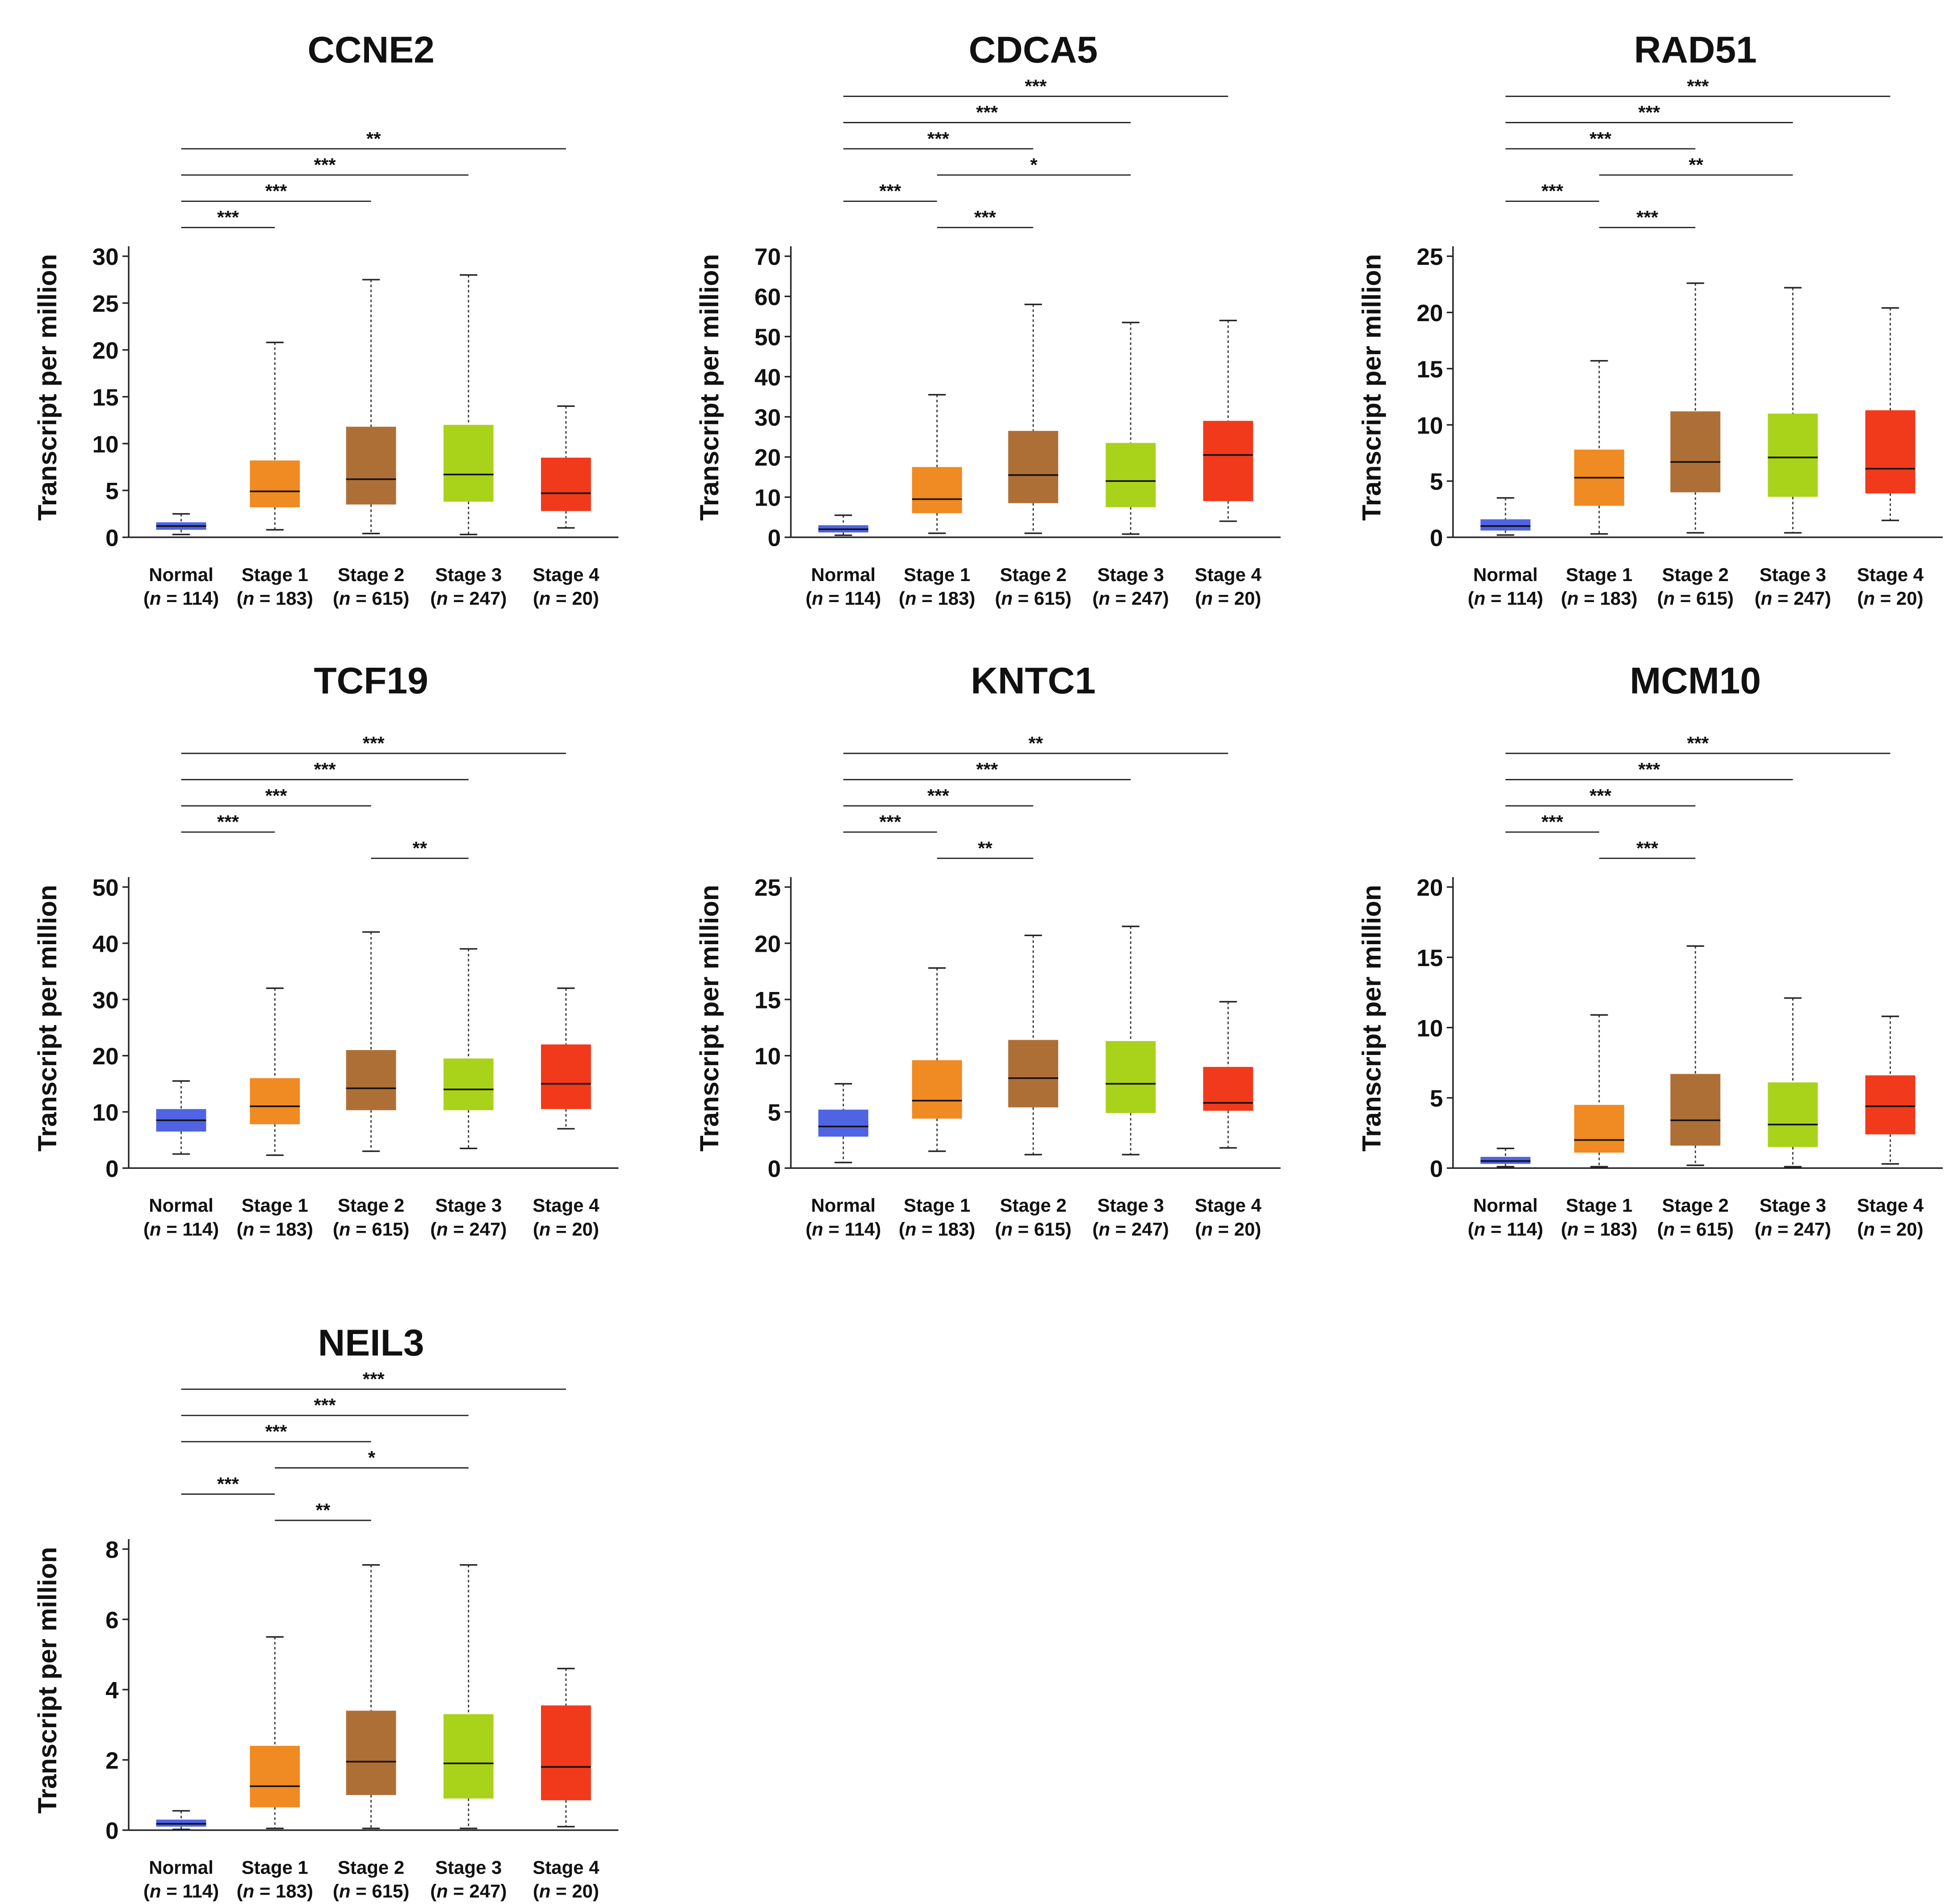 This screenshot has width=1949, height=1904. I want to click on chart-title: CCNE2, so click(370, 50).